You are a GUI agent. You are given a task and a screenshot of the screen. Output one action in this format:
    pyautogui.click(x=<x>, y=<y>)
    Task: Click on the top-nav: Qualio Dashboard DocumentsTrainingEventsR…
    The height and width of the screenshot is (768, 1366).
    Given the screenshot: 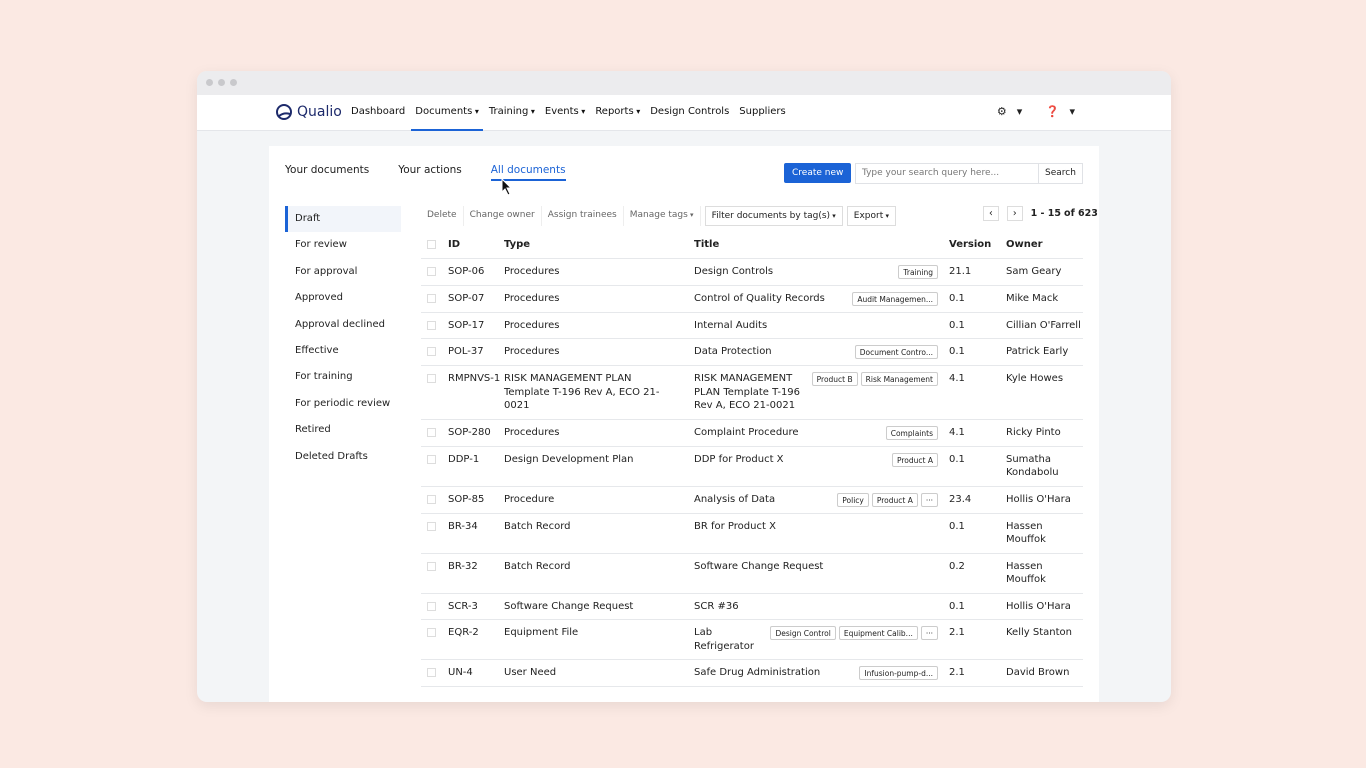 What is the action you would take?
    pyautogui.click(x=684, y=113)
    